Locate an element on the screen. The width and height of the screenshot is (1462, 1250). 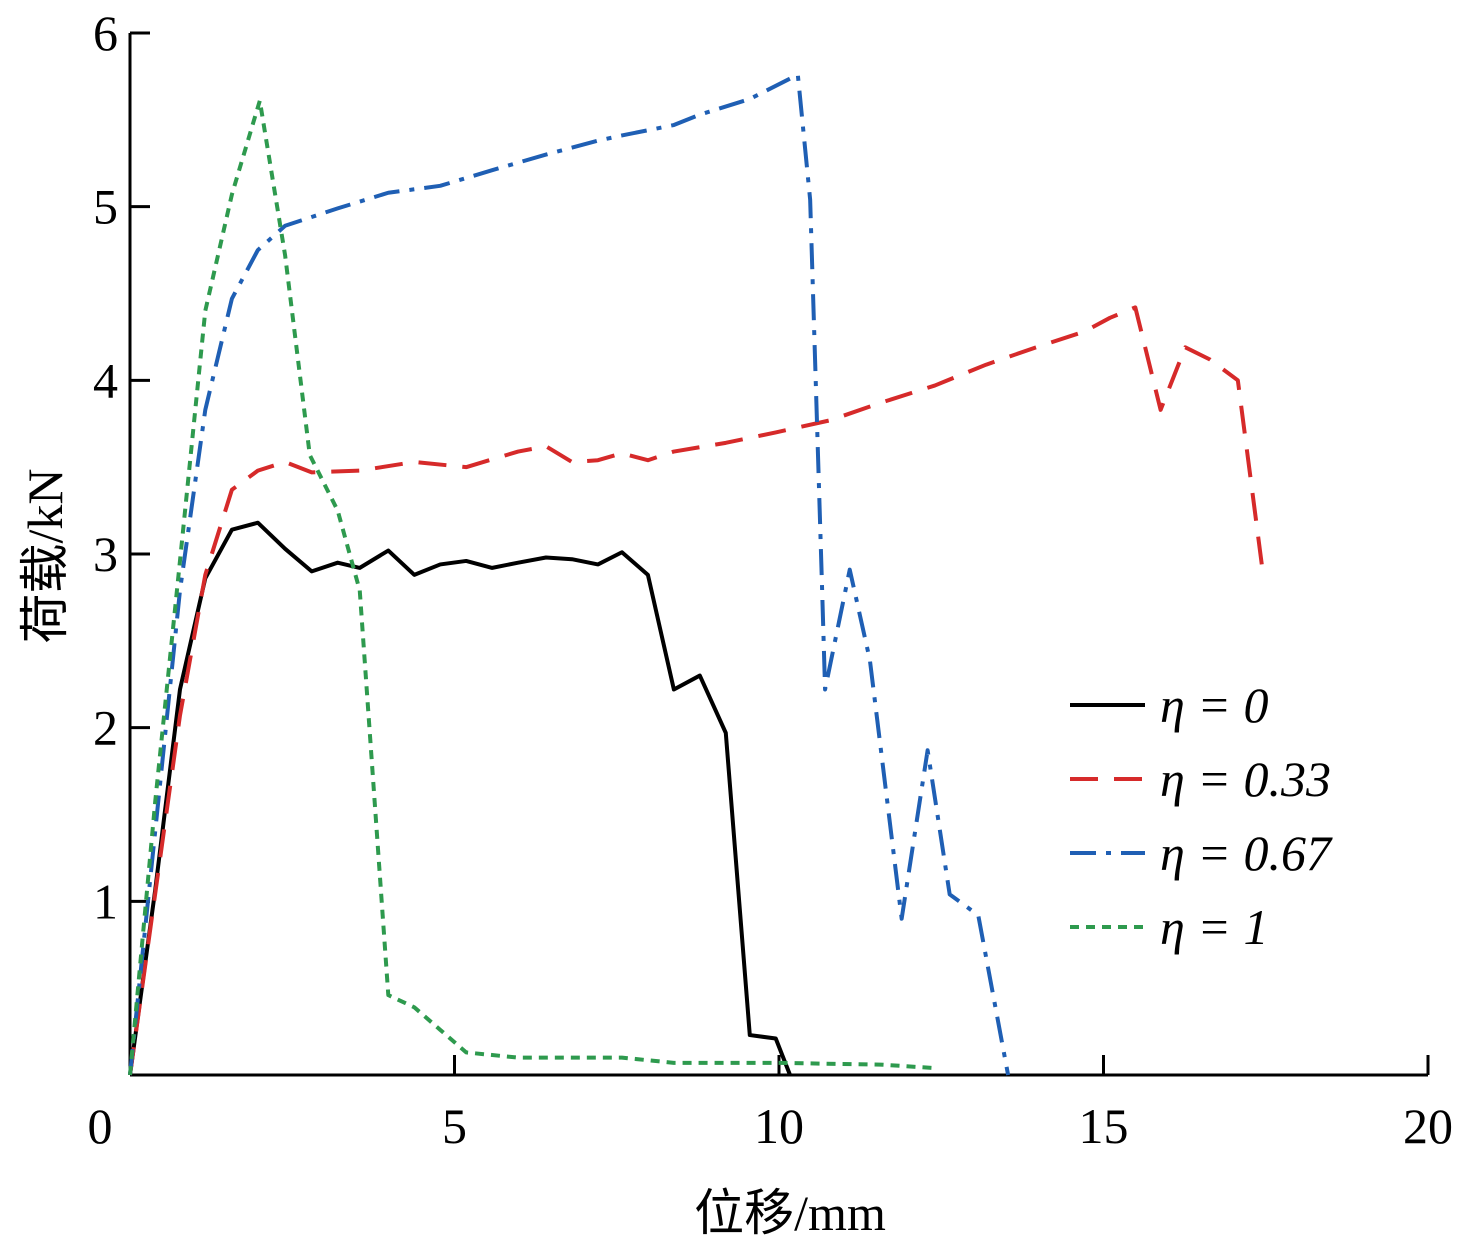
x-tick-label: 10 is located at coordinates (779, 1126).